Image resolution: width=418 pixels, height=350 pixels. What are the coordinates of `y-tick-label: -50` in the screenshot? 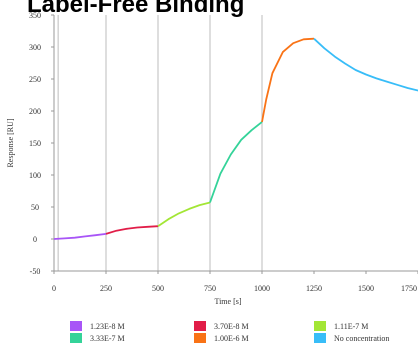 It's located at (35, 271).